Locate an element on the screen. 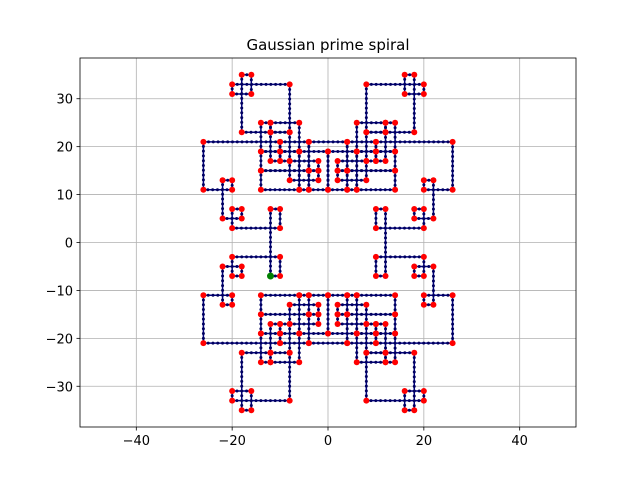 The image size is (640, 480). chart-title: Gaussian prime spiral is located at coordinates (327, 45).